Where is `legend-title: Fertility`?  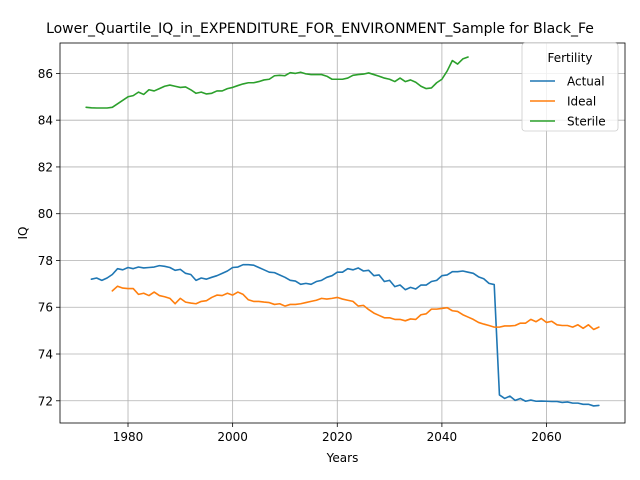
legend-title: Fertility is located at coordinates (569, 58).